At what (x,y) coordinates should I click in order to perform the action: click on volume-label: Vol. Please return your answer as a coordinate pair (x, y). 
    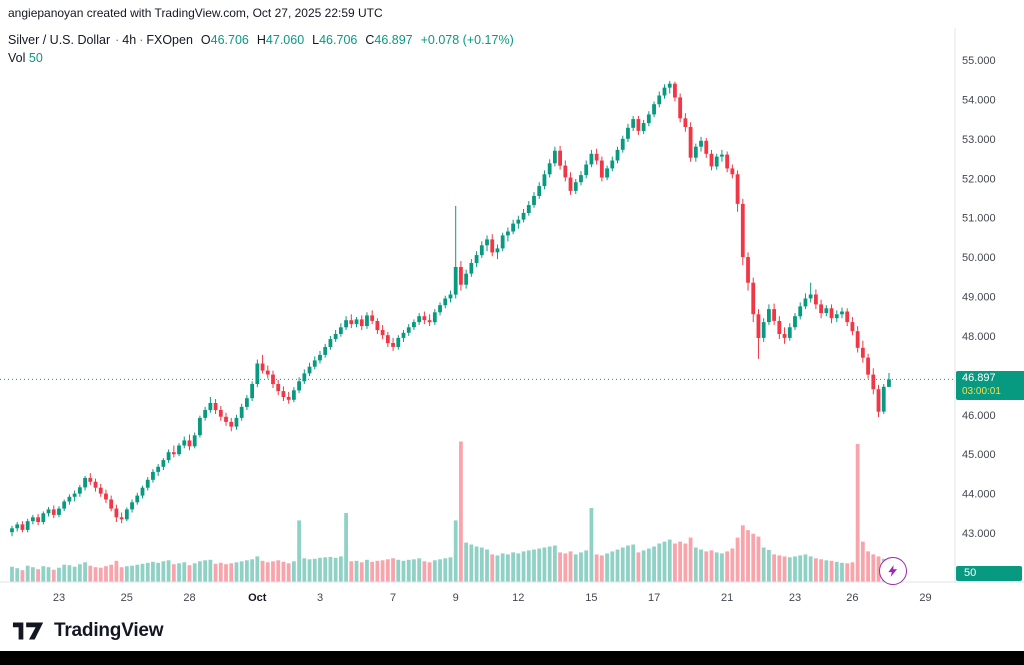
    Looking at the image, I should click on (17, 58).